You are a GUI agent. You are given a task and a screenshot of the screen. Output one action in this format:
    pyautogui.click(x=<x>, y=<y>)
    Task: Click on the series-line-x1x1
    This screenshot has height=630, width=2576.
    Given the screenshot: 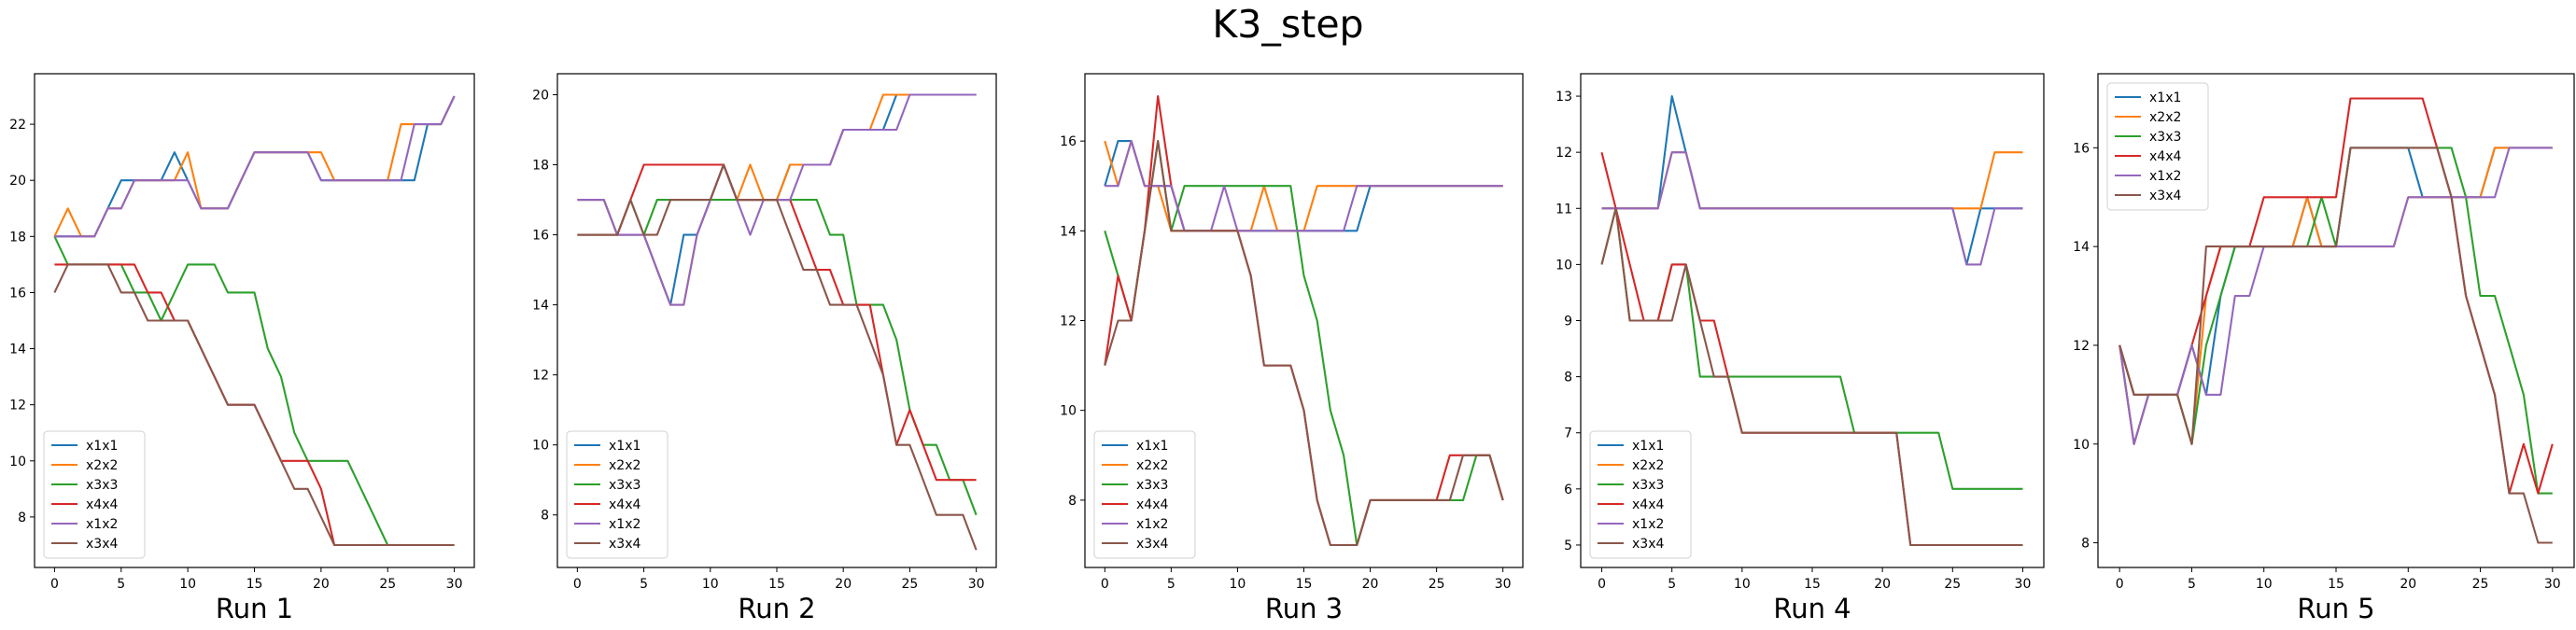 What is the action you would take?
    pyautogui.click(x=255, y=166)
    